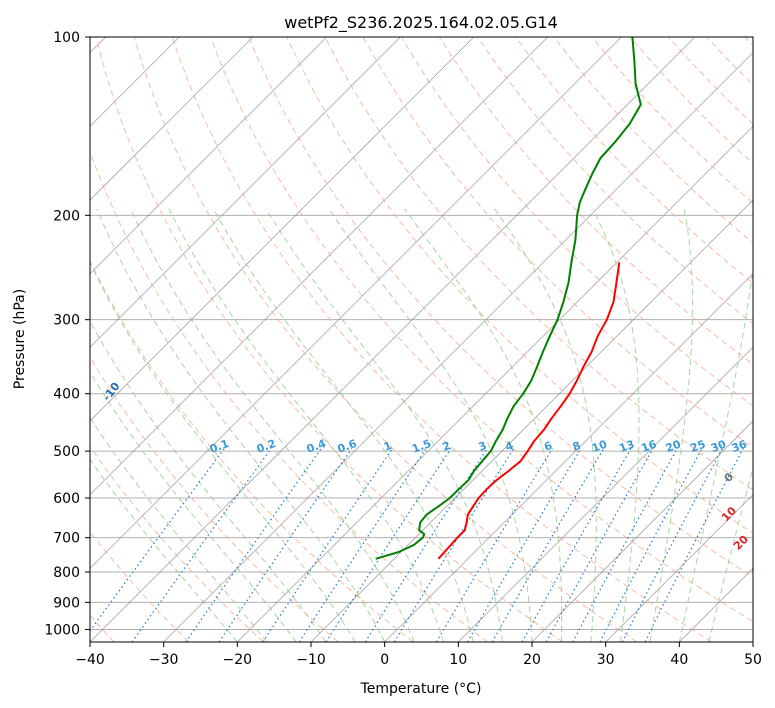  Describe the element at coordinates (649, 447) in the screenshot. I see `mixing-ratio-label: 16` at that location.